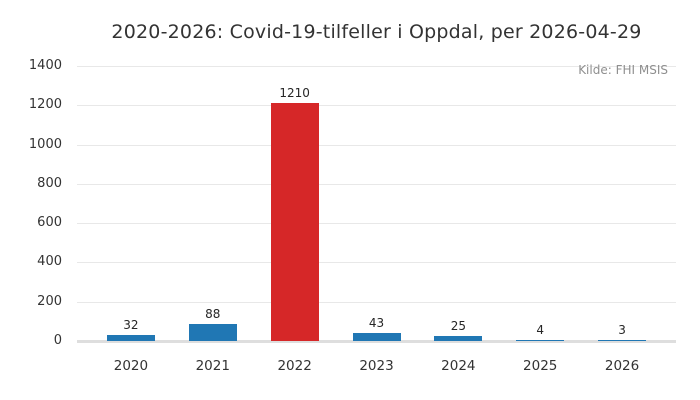 The image size is (700, 400). Describe the element at coordinates (130, 337) in the screenshot. I see `bar-2020` at that location.